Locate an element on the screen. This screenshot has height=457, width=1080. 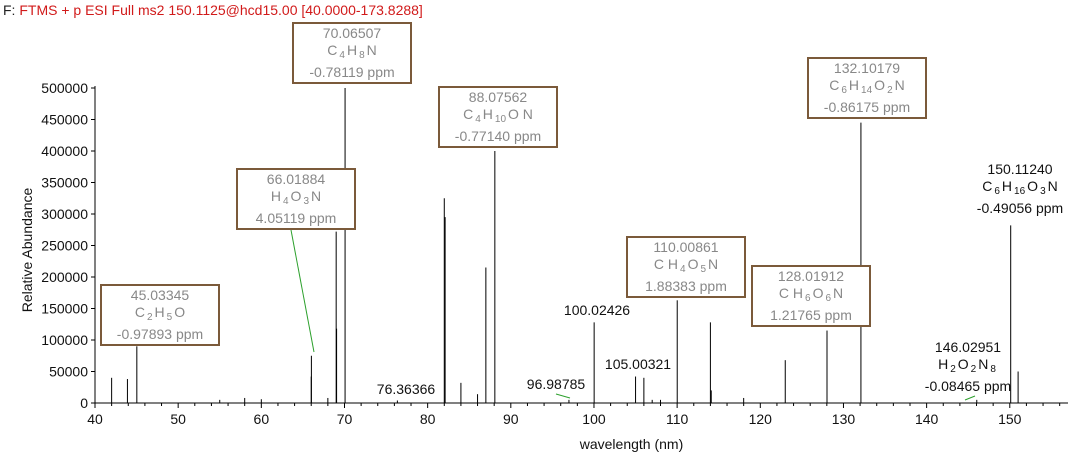
x-tick-label: 150 is located at coordinates (1010, 419).